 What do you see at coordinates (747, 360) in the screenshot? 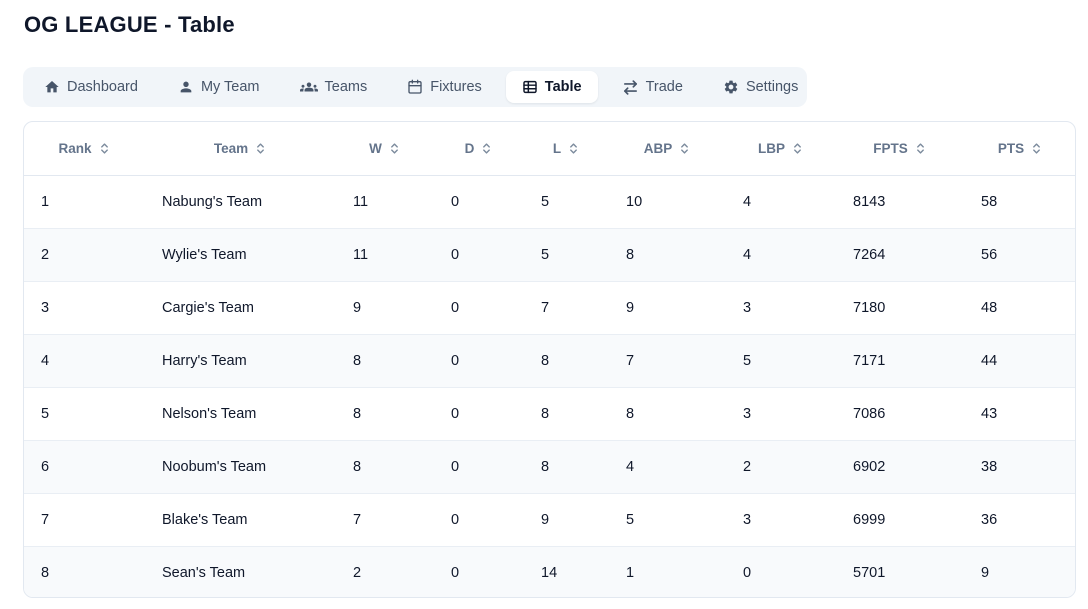
I see `cell-lbp: 5` at bounding box center [747, 360].